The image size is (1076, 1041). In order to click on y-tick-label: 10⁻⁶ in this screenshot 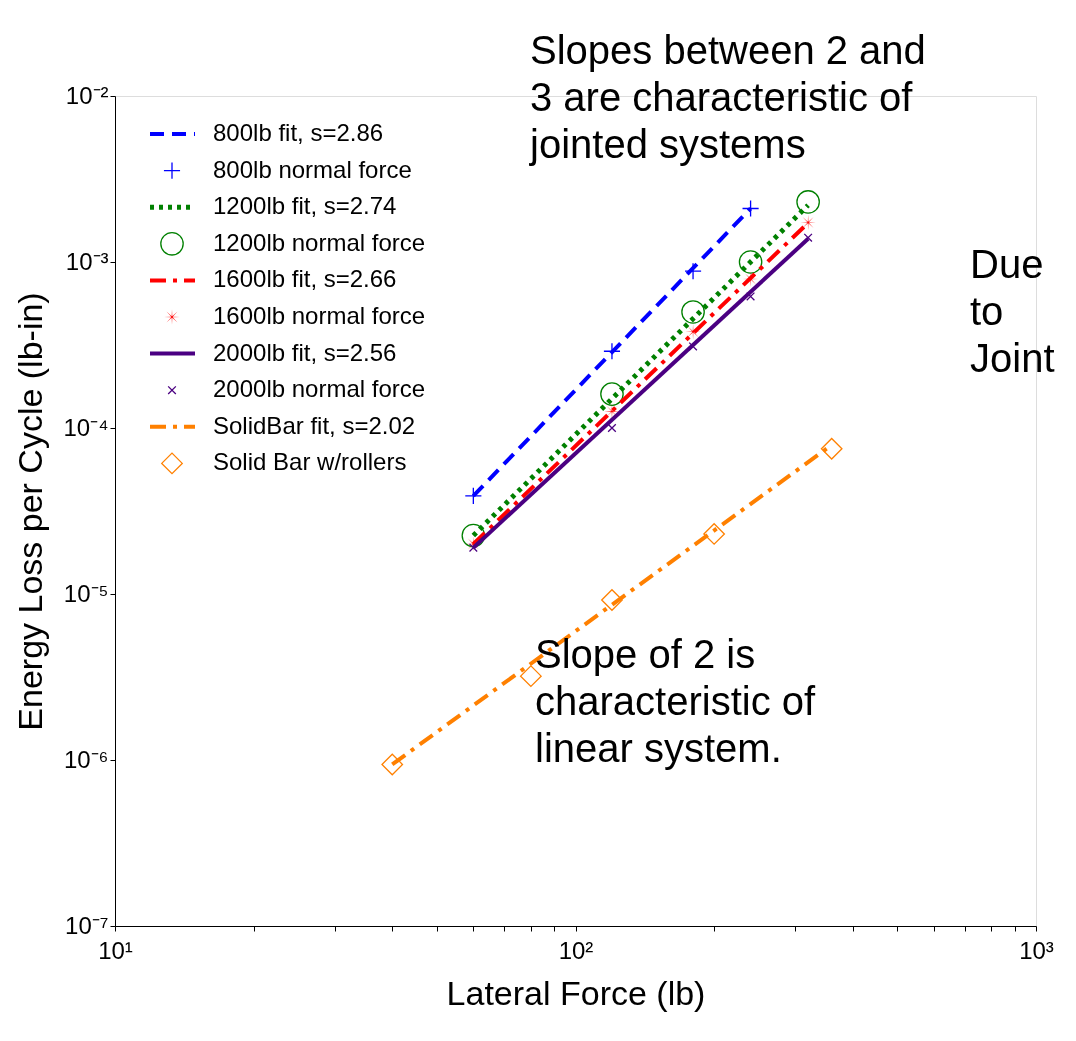, I will do `click(86, 759)`.